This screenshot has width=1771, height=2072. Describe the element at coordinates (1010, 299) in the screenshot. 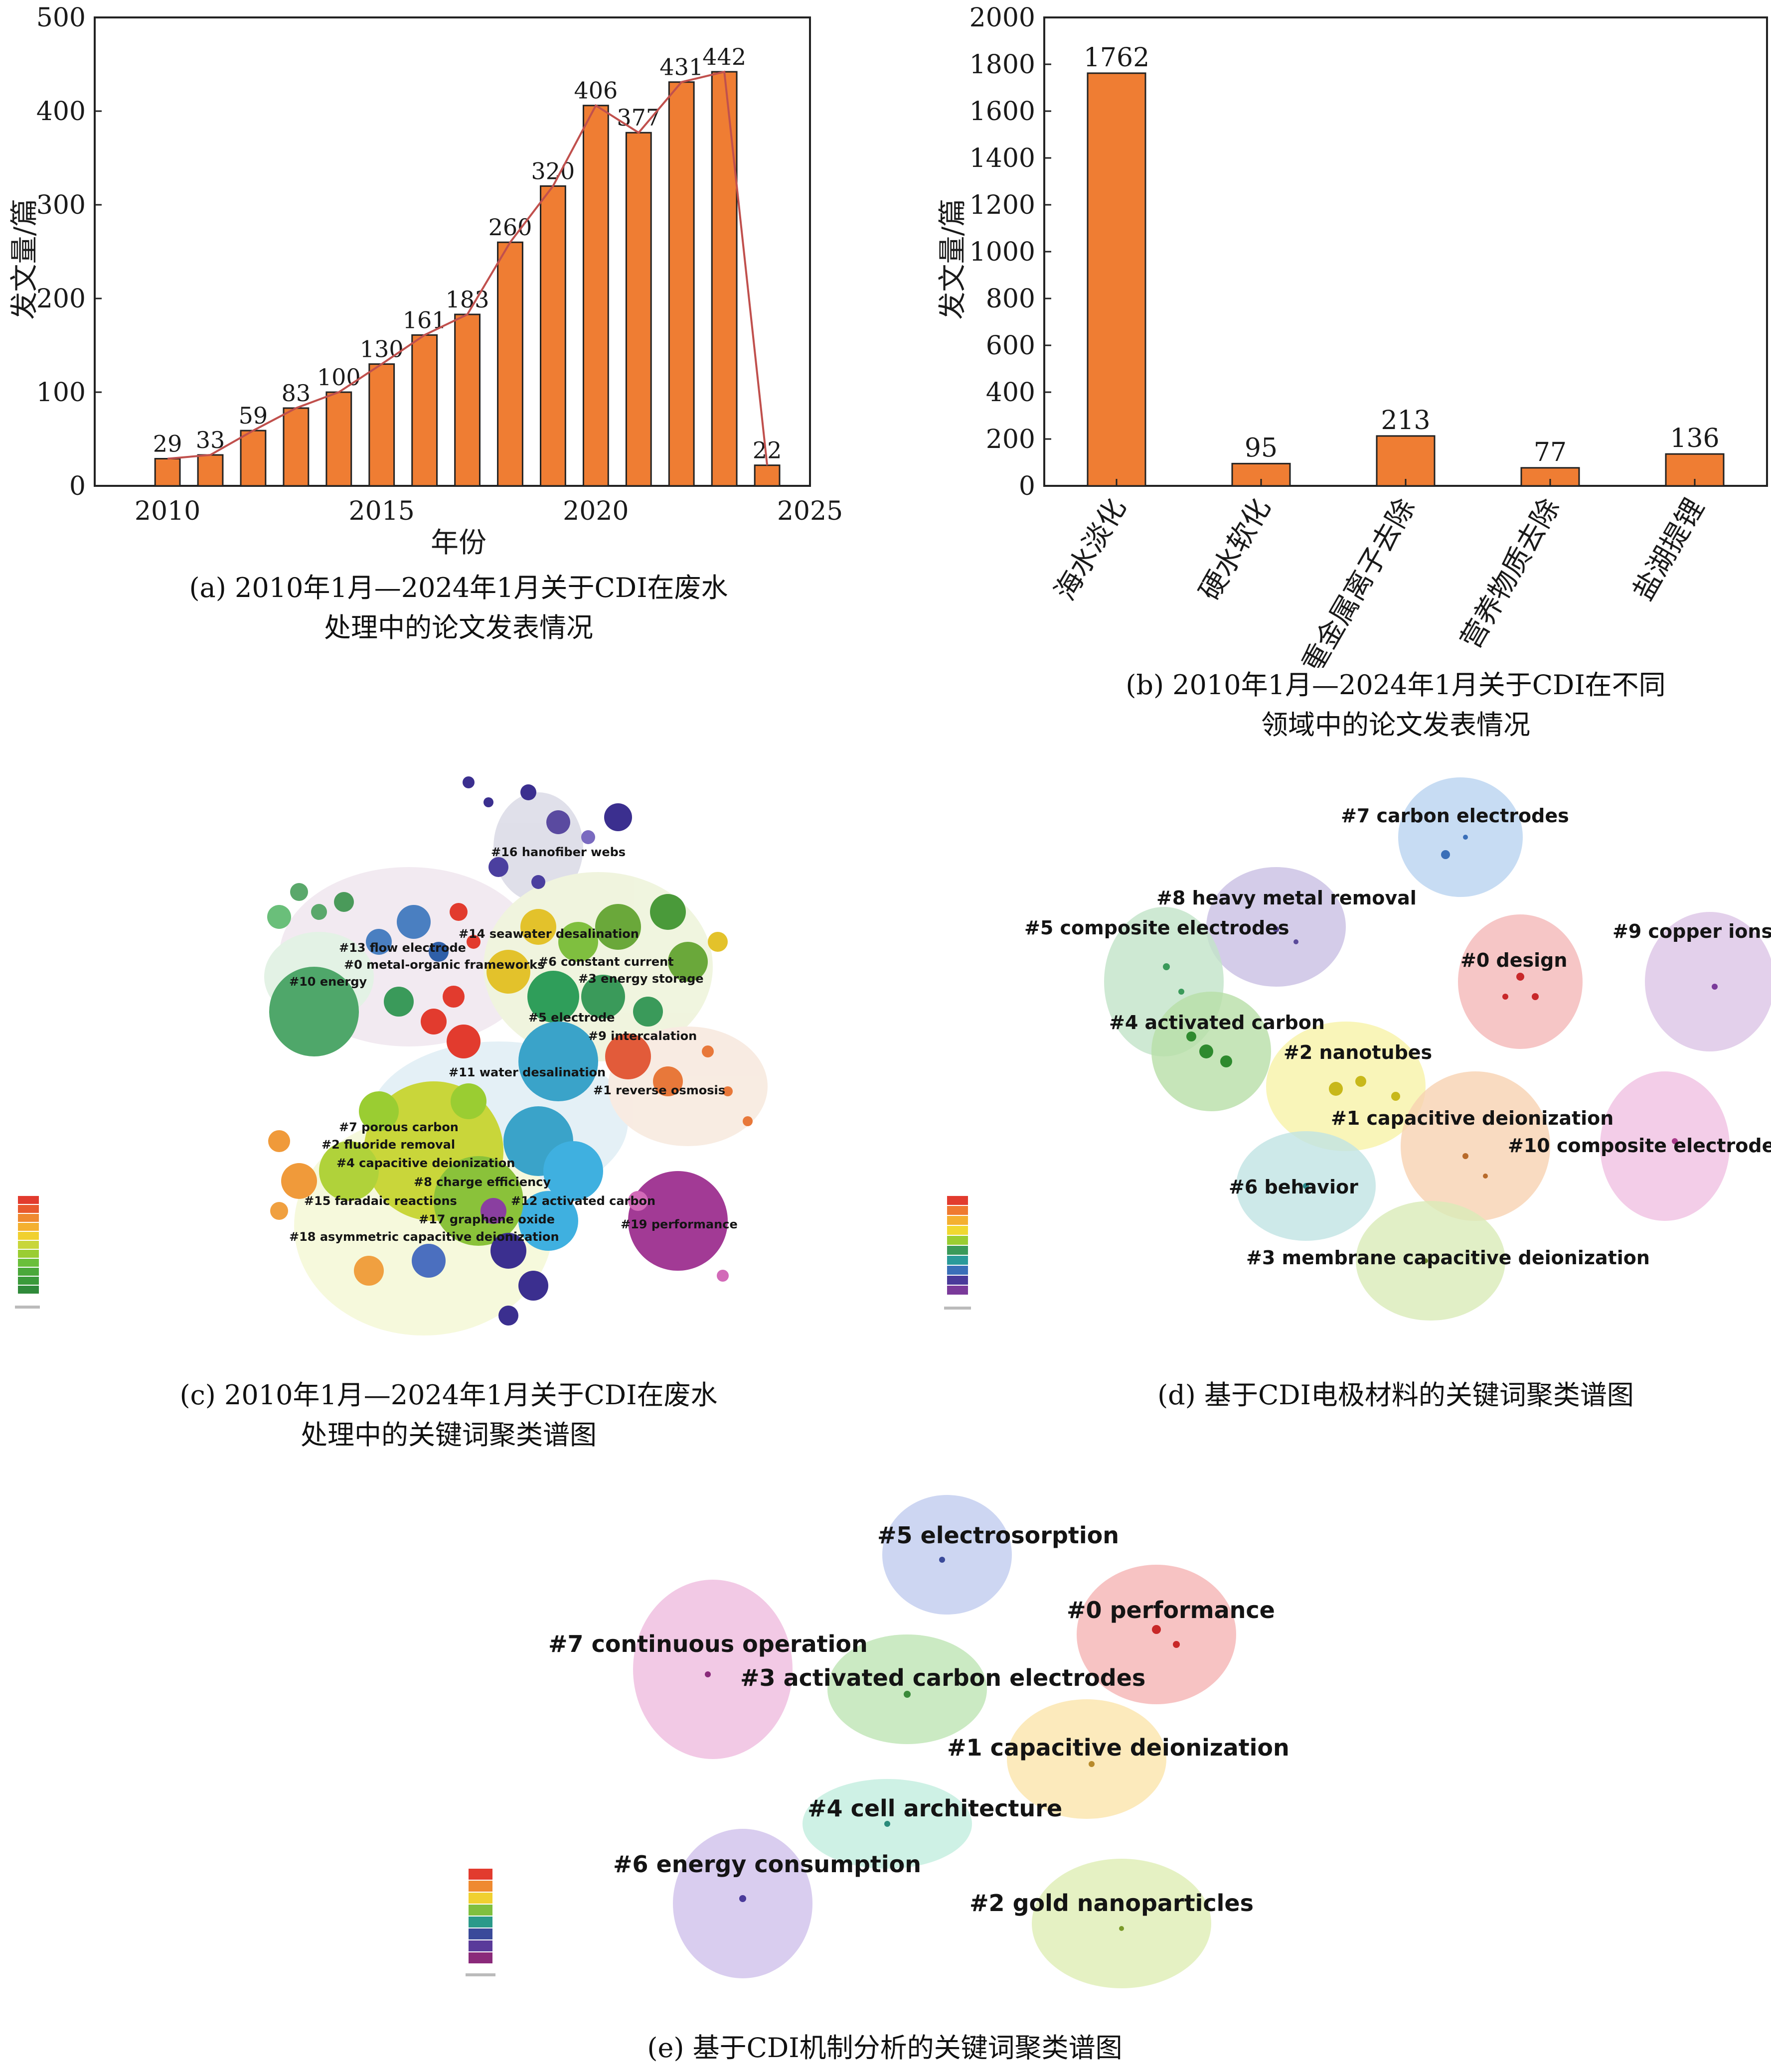

I see `y-tick-label: 800` at that location.